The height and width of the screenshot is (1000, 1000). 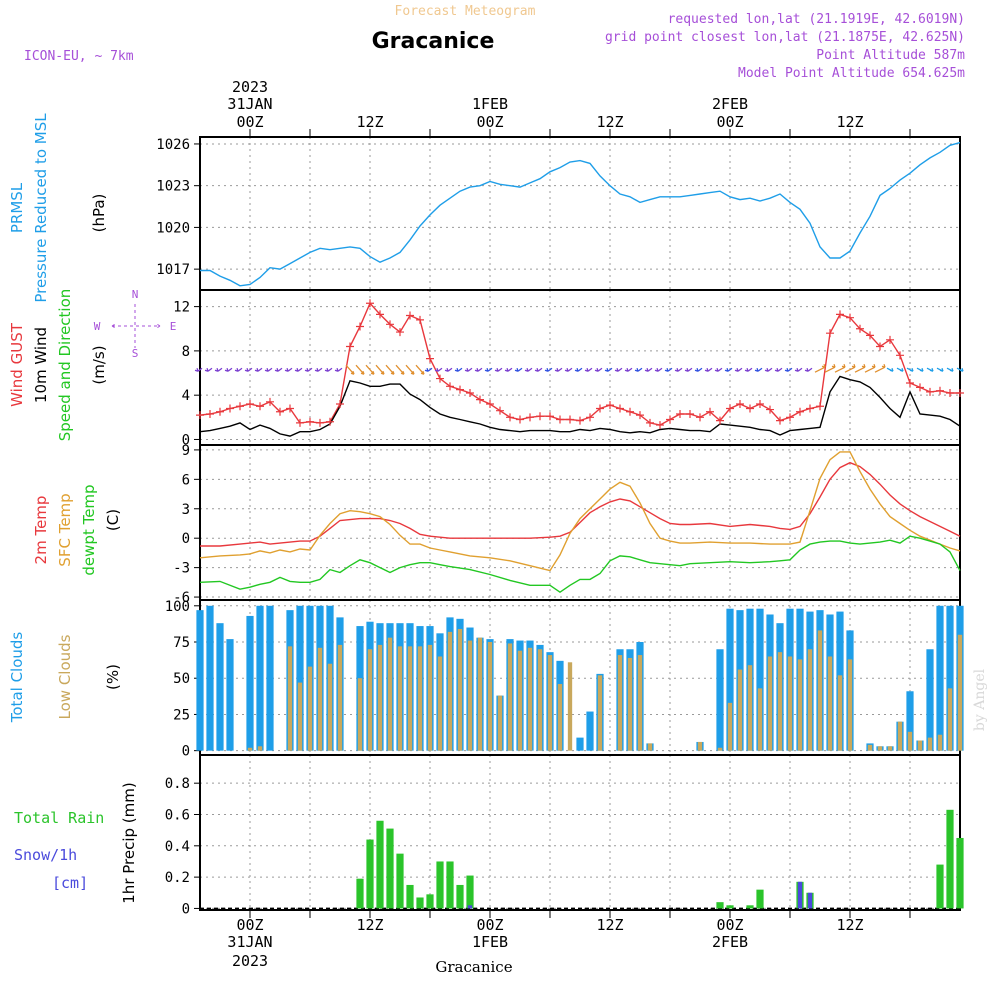 What do you see at coordinates (97, 326) in the screenshot?
I see `compass-w: W` at bounding box center [97, 326].